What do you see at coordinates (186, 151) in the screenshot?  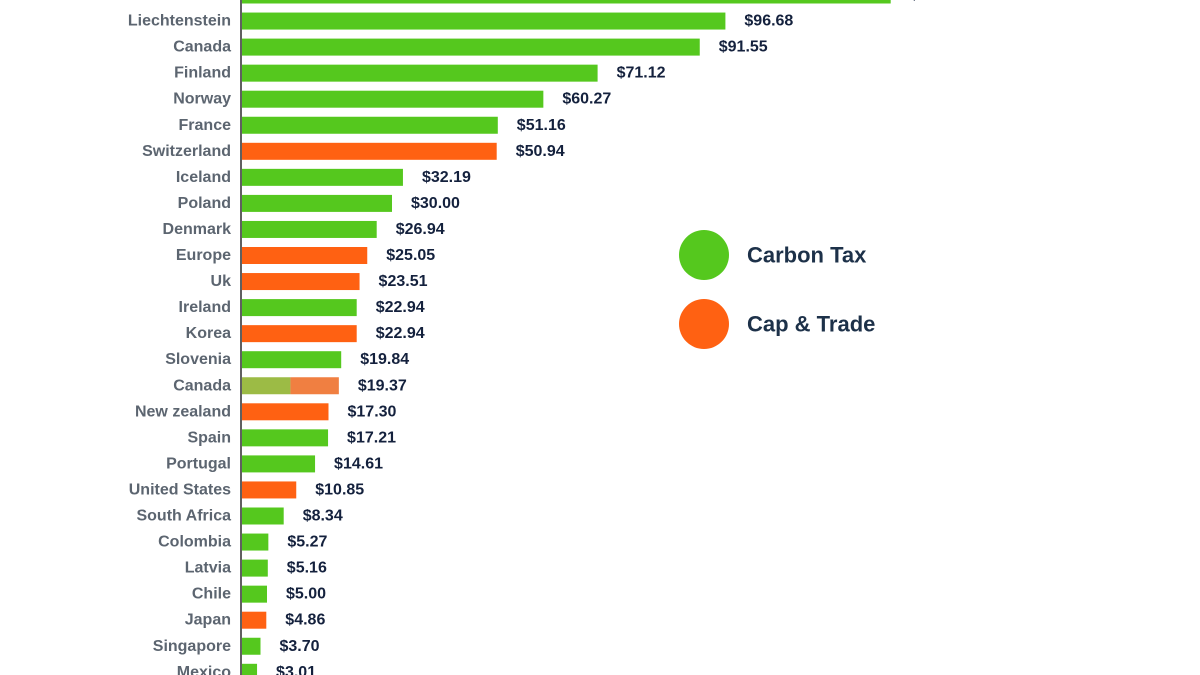 I see `category-label: Switzerland` at bounding box center [186, 151].